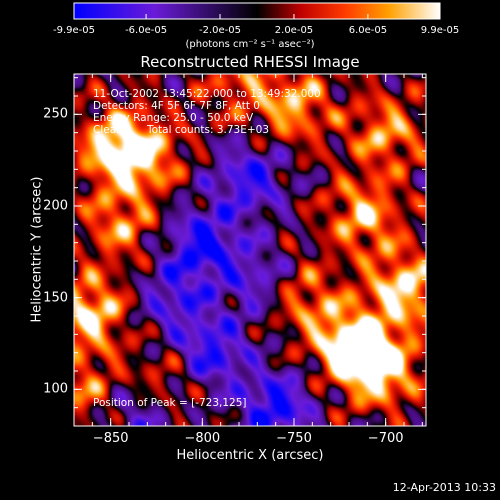 Image resolution: width=500 pixels, height=500 pixels. What do you see at coordinates (55, 298) in the screenshot?
I see `y-tick-label: 150` at bounding box center [55, 298].